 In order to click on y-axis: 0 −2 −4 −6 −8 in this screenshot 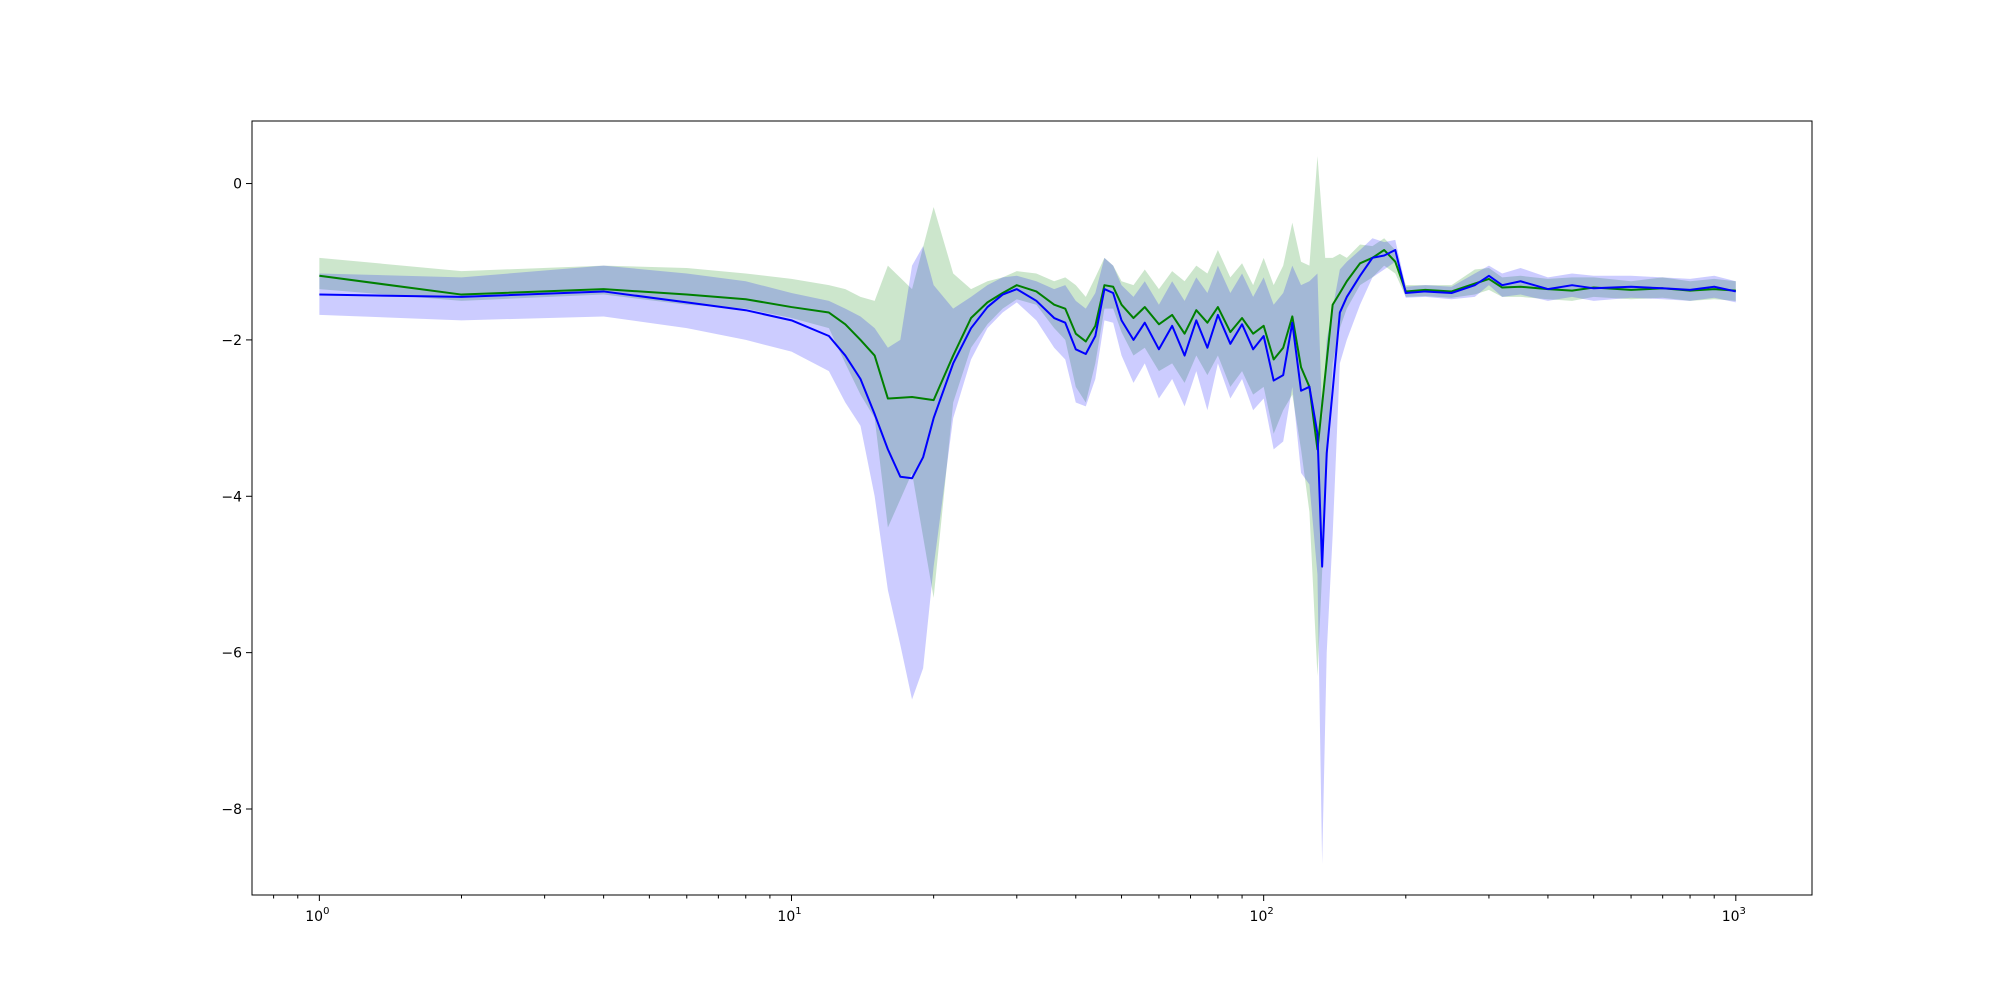, I will do `click(236, 497)`.